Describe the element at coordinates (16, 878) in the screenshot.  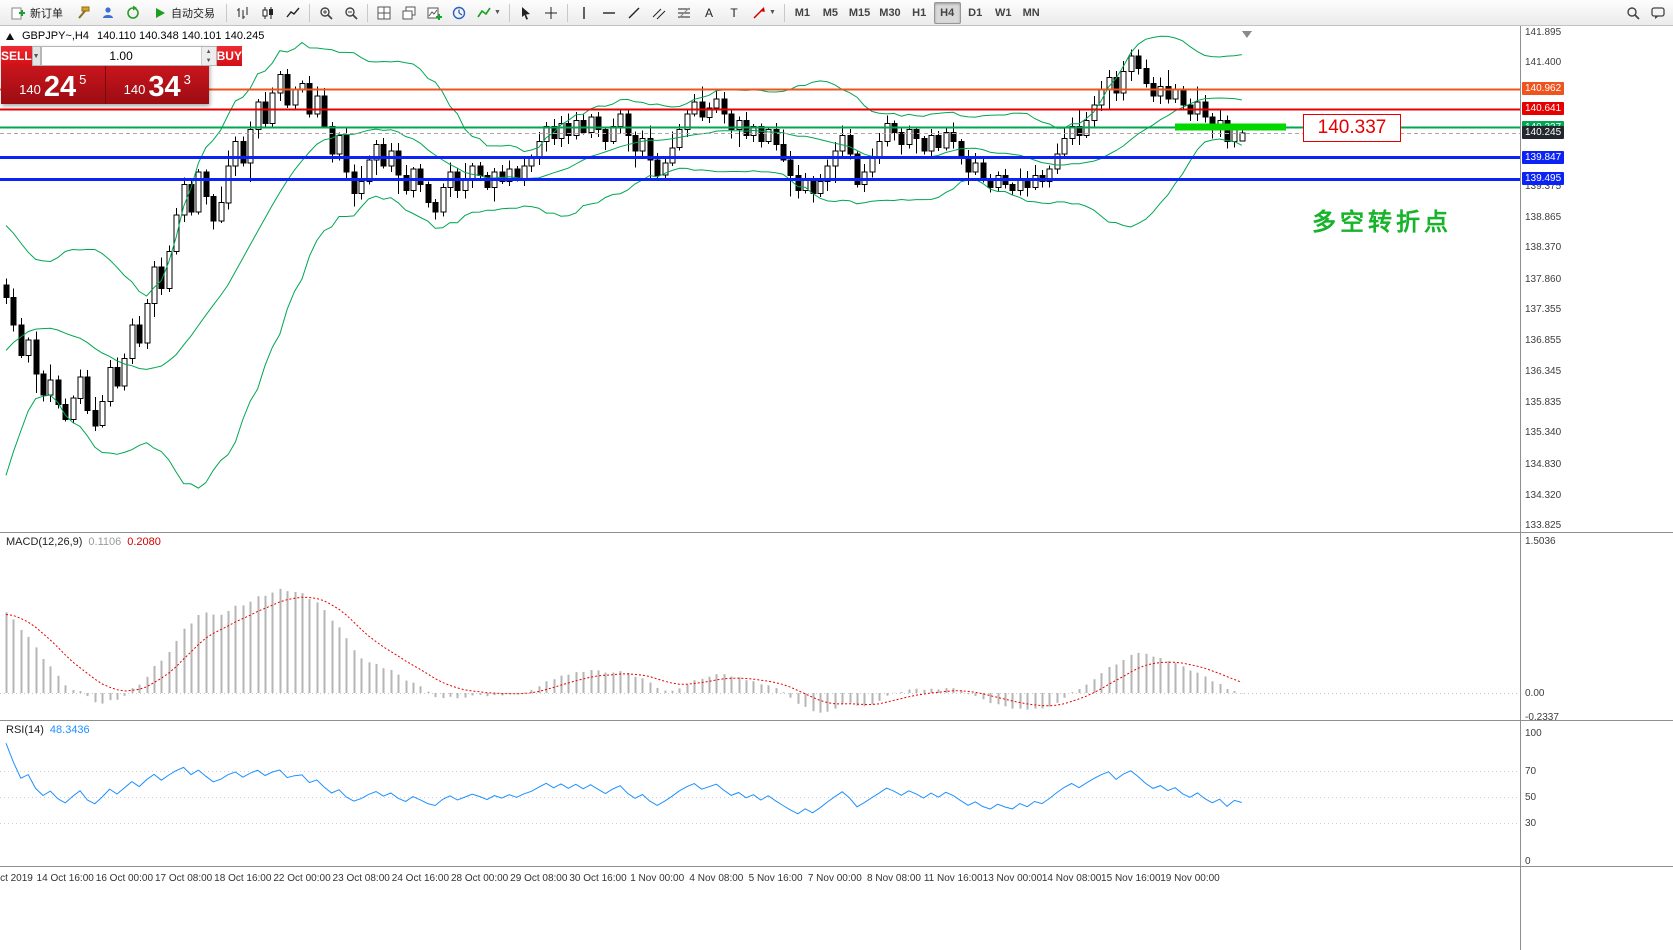
I see `time-tick: 11 Oct 2019` at that location.